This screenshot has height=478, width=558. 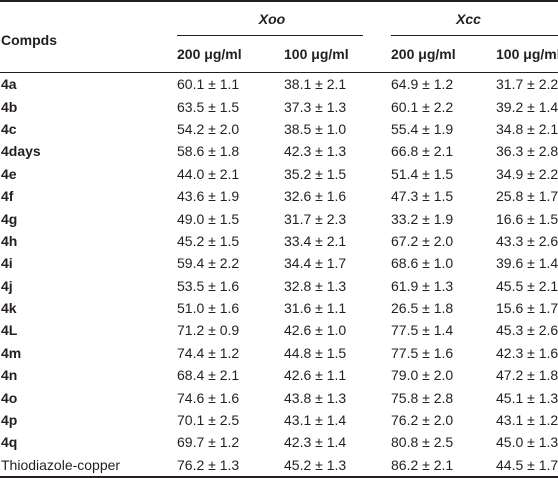 I want to click on compound-name-cell: 4k, so click(x=9, y=308).